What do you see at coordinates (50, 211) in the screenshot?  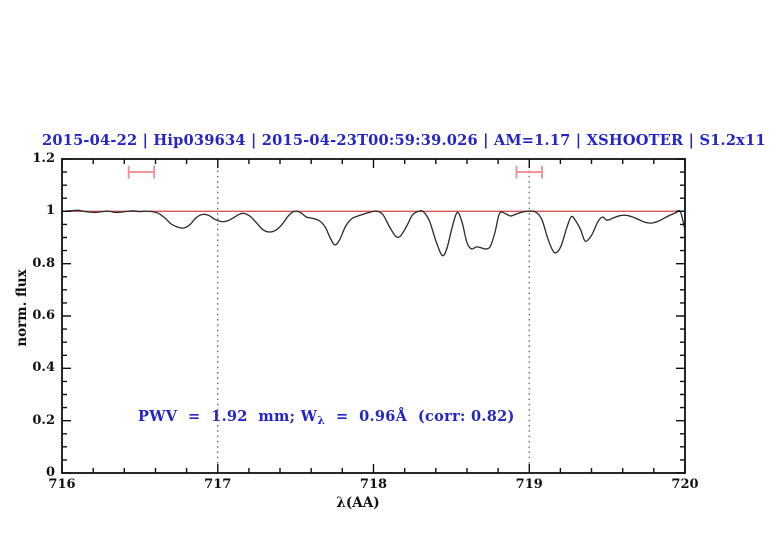 I see `y-tick-label: 1` at bounding box center [50, 211].